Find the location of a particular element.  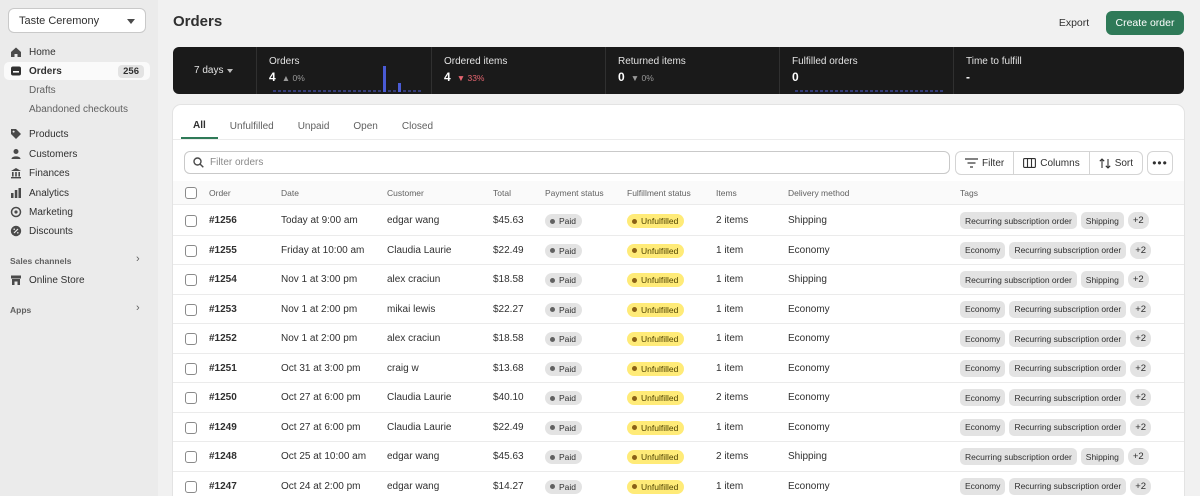

order-number: #1253 is located at coordinates (223, 309).